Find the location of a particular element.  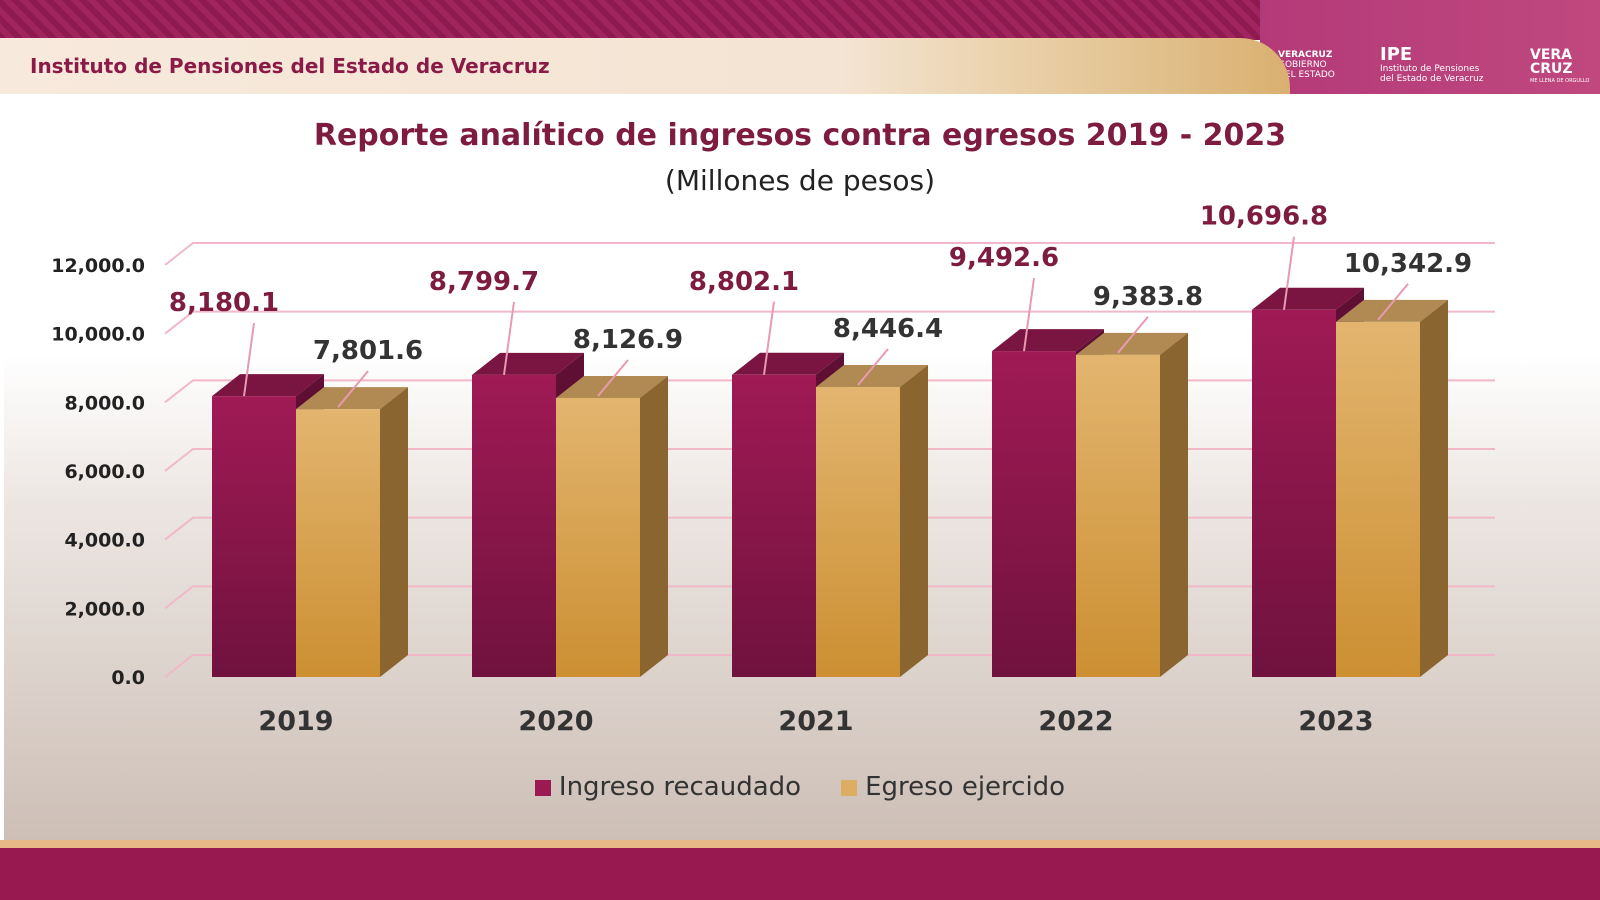

y-tick-label: 4,000.0 is located at coordinates (104, 541).